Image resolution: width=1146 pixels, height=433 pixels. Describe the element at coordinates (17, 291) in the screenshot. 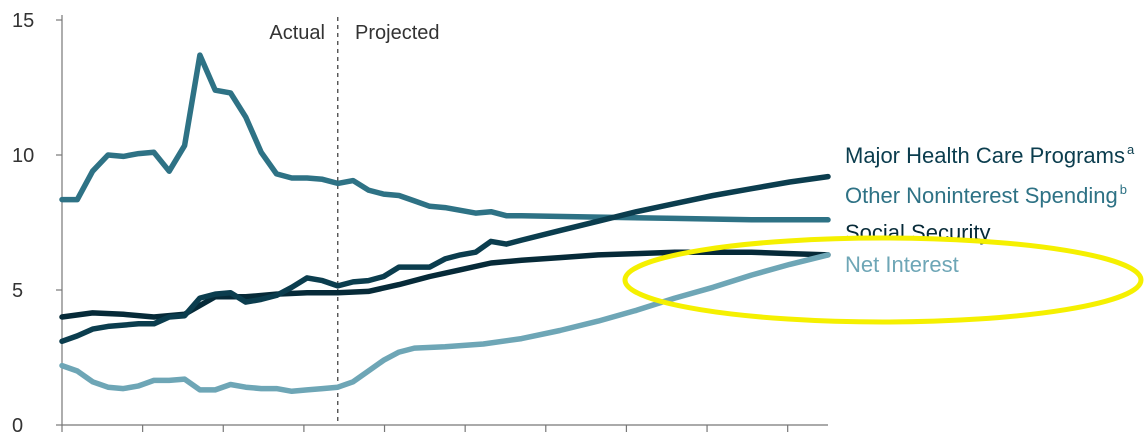

I see `y-tick-label: 5` at that location.